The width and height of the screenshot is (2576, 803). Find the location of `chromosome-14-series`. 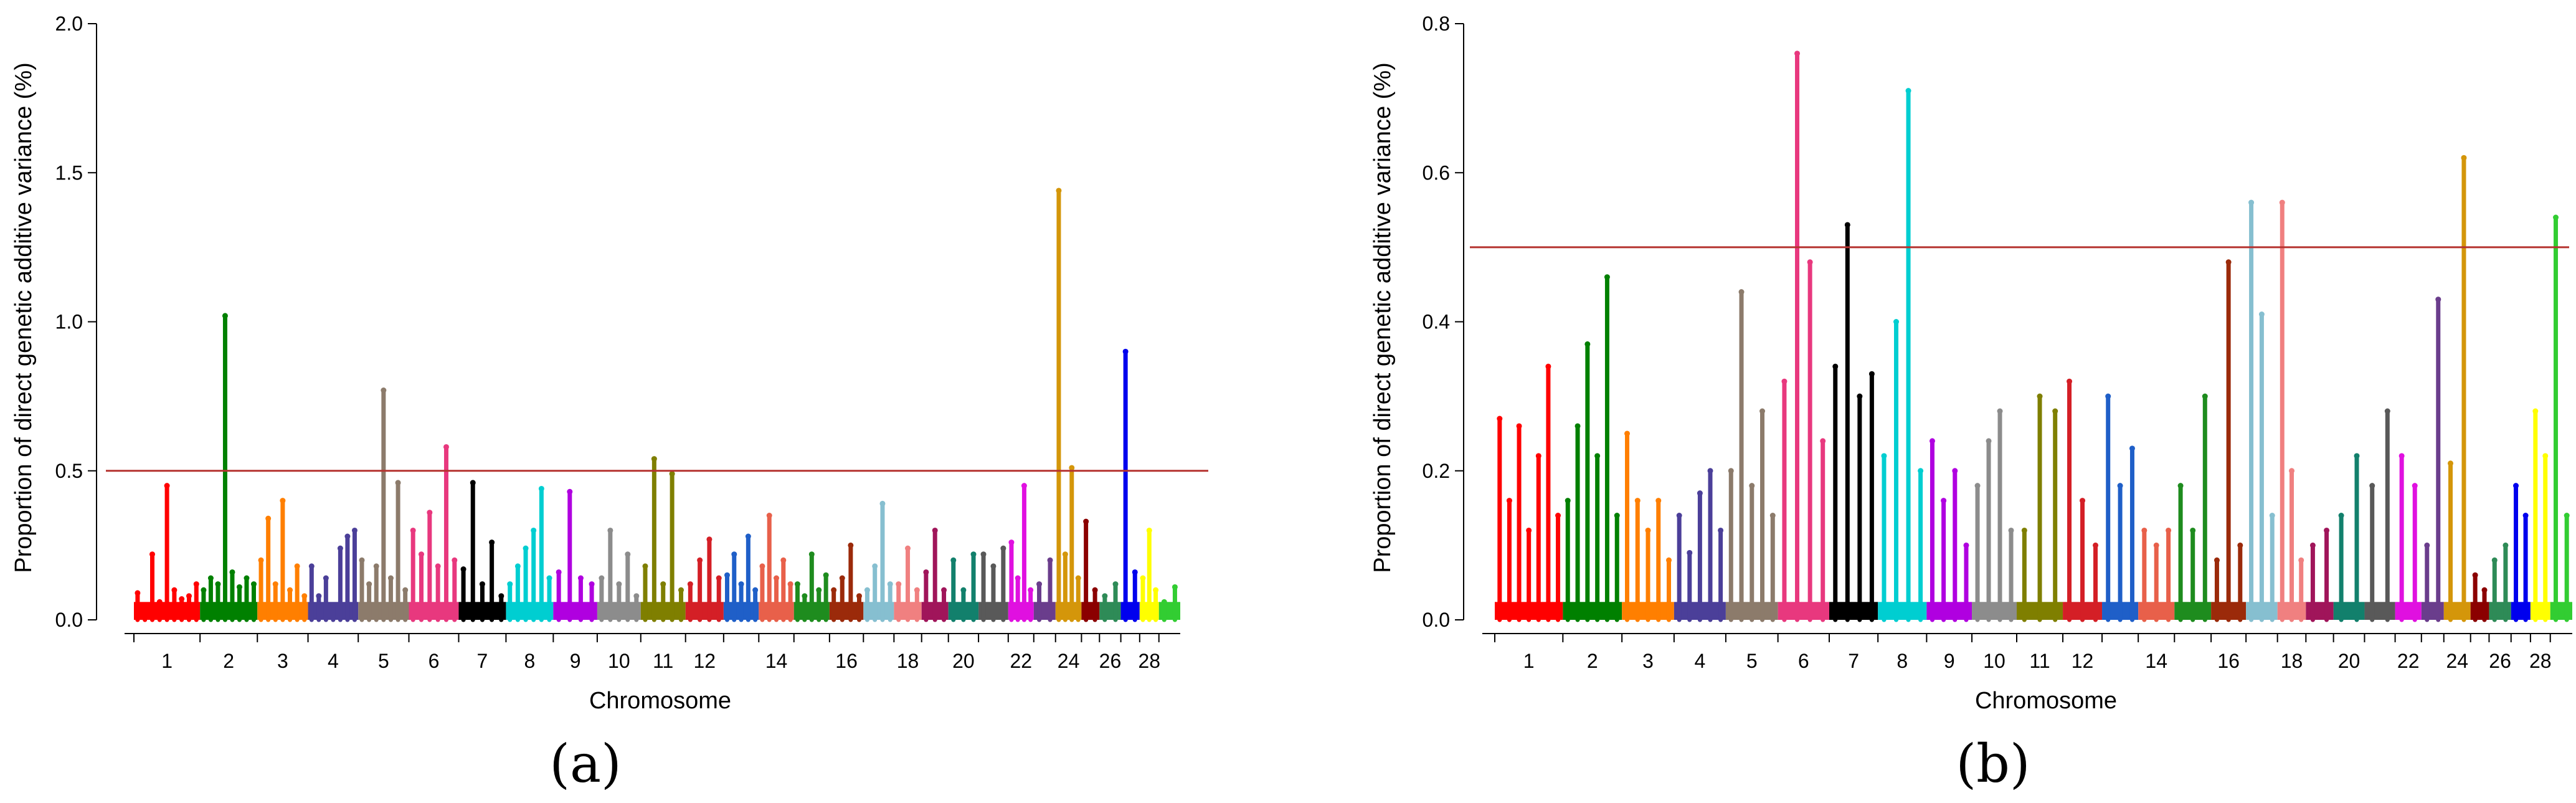

chromosome-14-series is located at coordinates (2156, 574).